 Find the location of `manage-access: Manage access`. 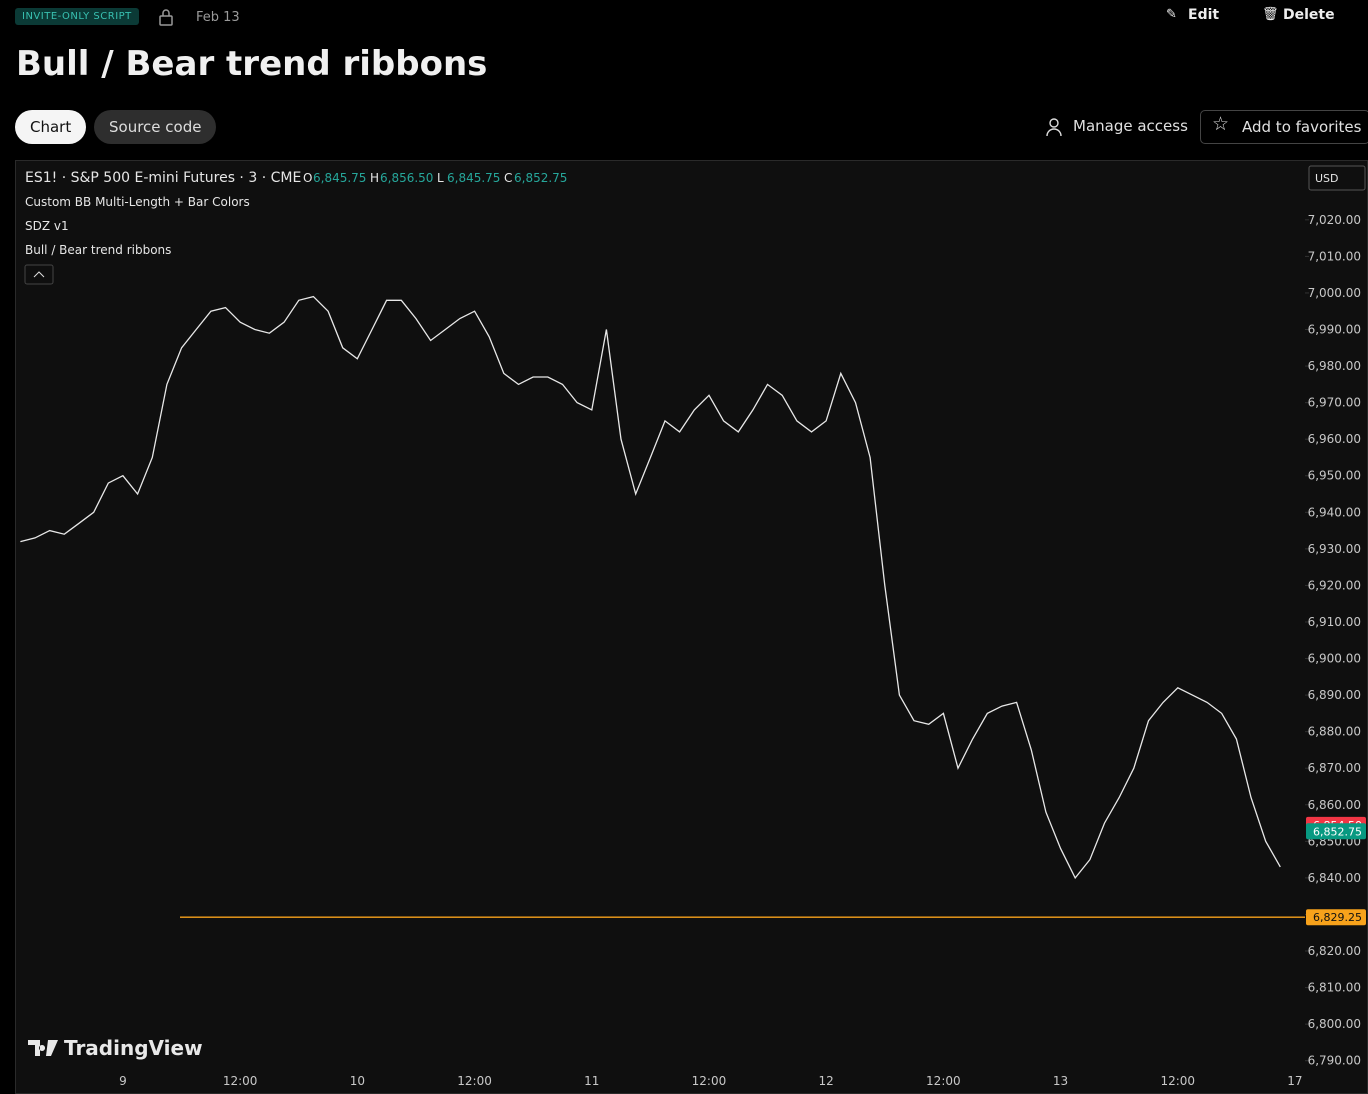

manage-access: Manage access is located at coordinates (1130, 126).